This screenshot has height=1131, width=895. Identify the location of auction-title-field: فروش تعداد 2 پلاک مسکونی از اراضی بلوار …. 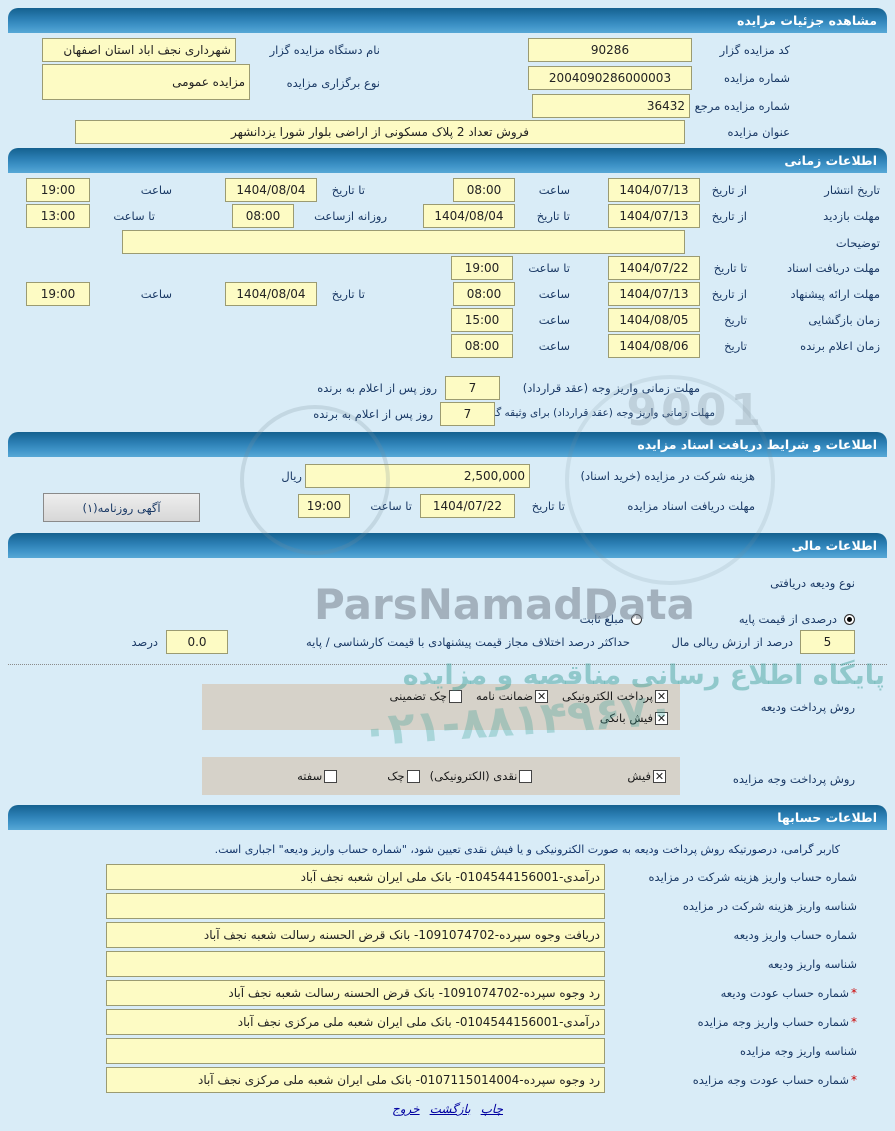
(380, 132).